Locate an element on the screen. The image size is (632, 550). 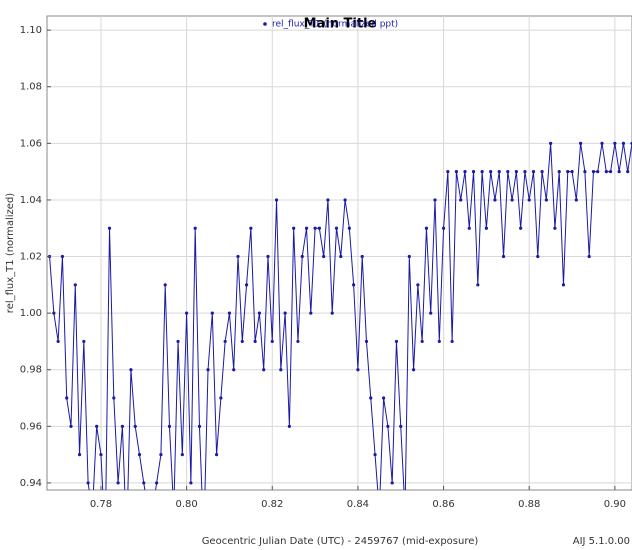
chart-title: Main Title is located at coordinates (340, 24).